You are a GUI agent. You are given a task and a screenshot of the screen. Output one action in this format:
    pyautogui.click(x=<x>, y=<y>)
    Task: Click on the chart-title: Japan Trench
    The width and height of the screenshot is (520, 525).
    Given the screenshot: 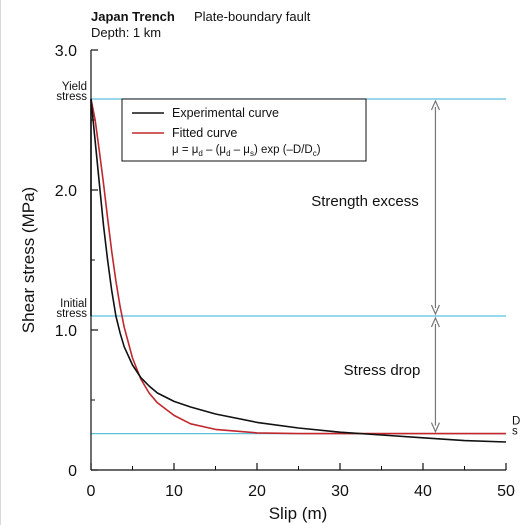 What is the action you would take?
    pyautogui.click(x=133, y=16)
    